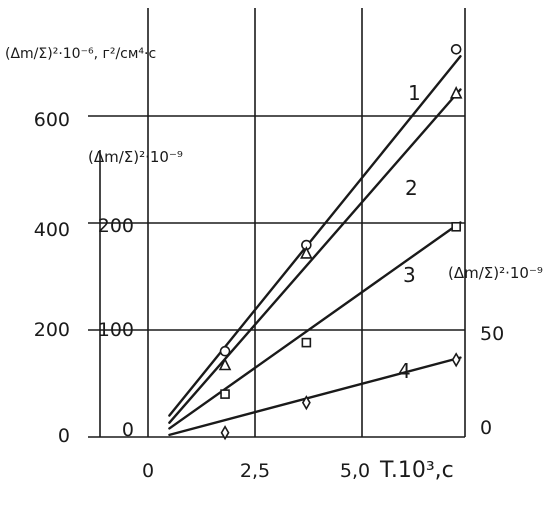 This screenshot has height=505, width=551. Describe the element at coordinates (416, 470) in the screenshot. I see `x-axis-label: T.10³,c` at that location.